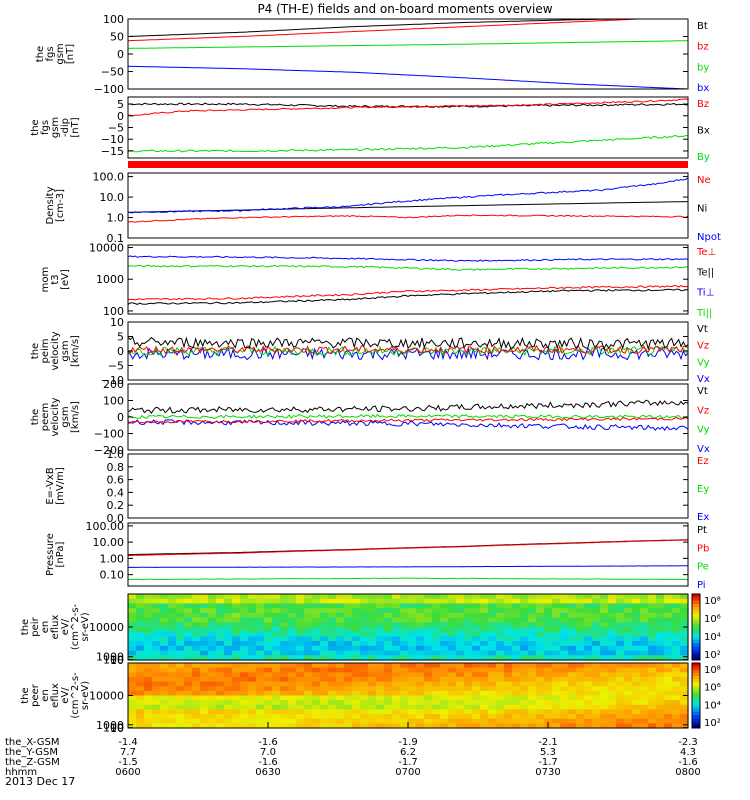 Image resolution: width=750 pixels, height=800 pixels. What do you see at coordinates (547, 772) in the screenshot?
I see `ephemeris-value: 0730` at bounding box center [547, 772].